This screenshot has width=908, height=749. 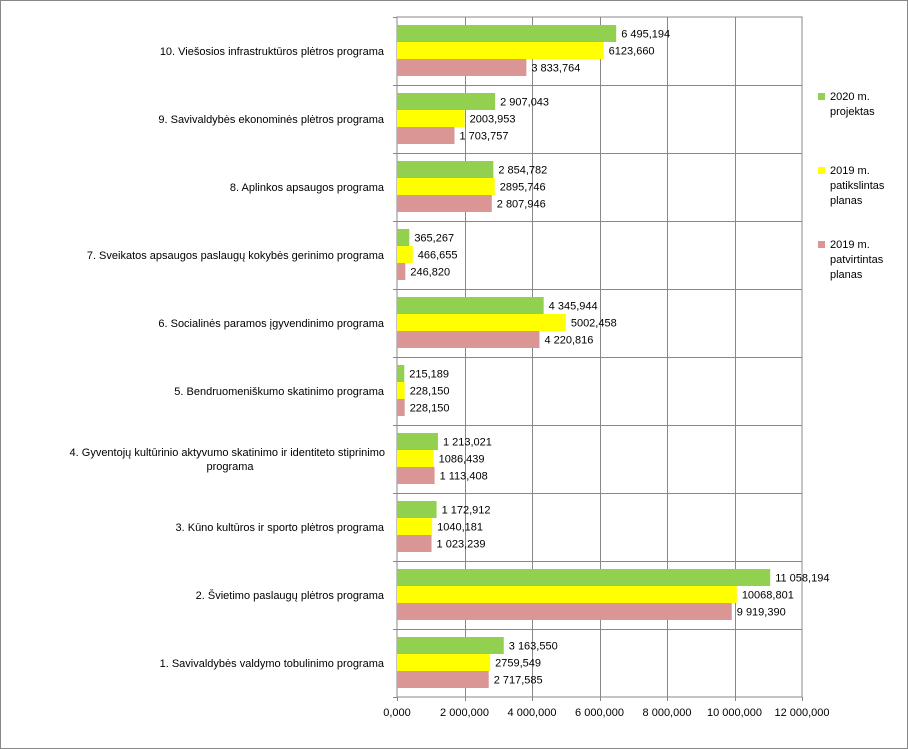 I want to click on data-label: 3 163,550, so click(x=533, y=647).